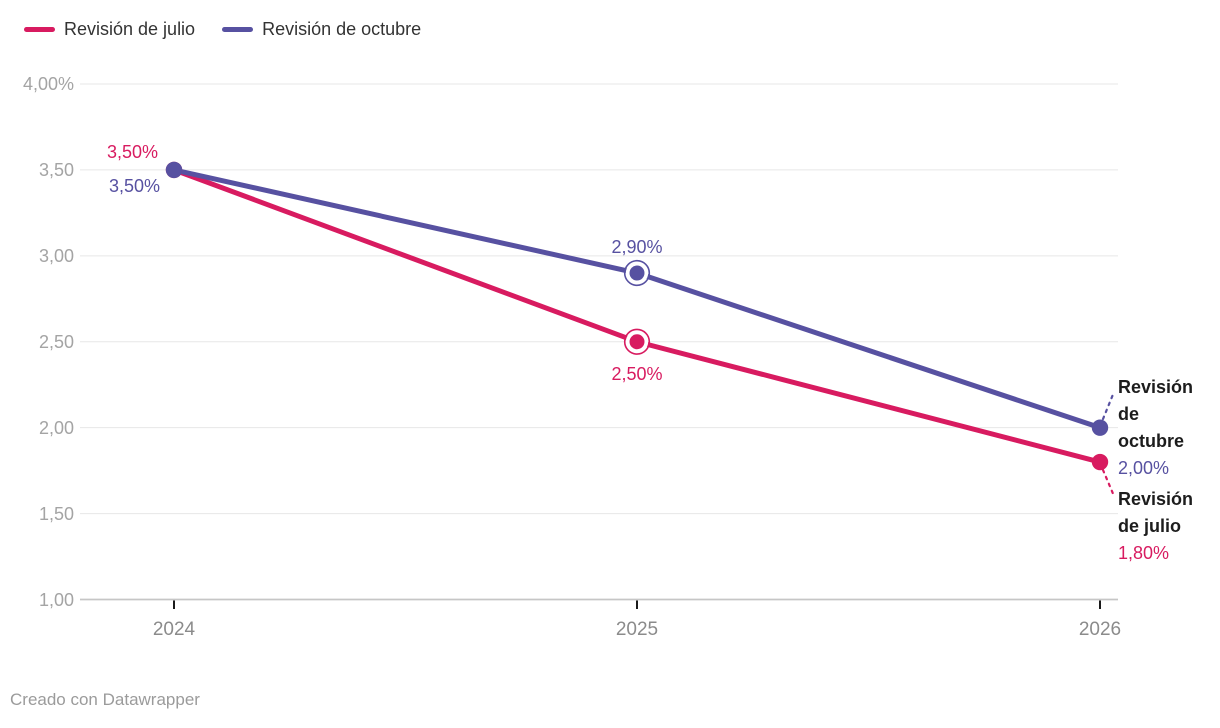  Describe the element at coordinates (105, 699) in the screenshot. I see `attribution-text: Creado con Datawrapper` at that location.